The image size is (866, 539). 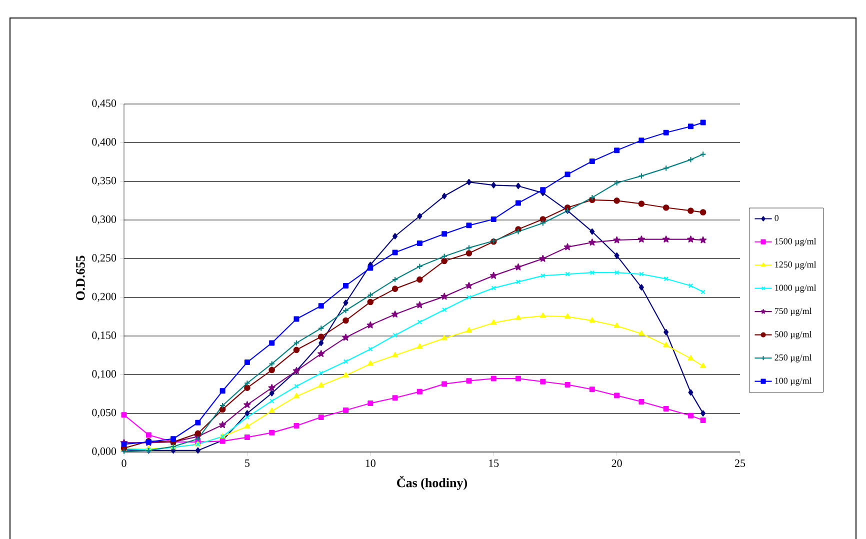 What do you see at coordinates (104, 336) in the screenshot?
I see `y-tick-label: 0,150` at bounding box center [104, 336].